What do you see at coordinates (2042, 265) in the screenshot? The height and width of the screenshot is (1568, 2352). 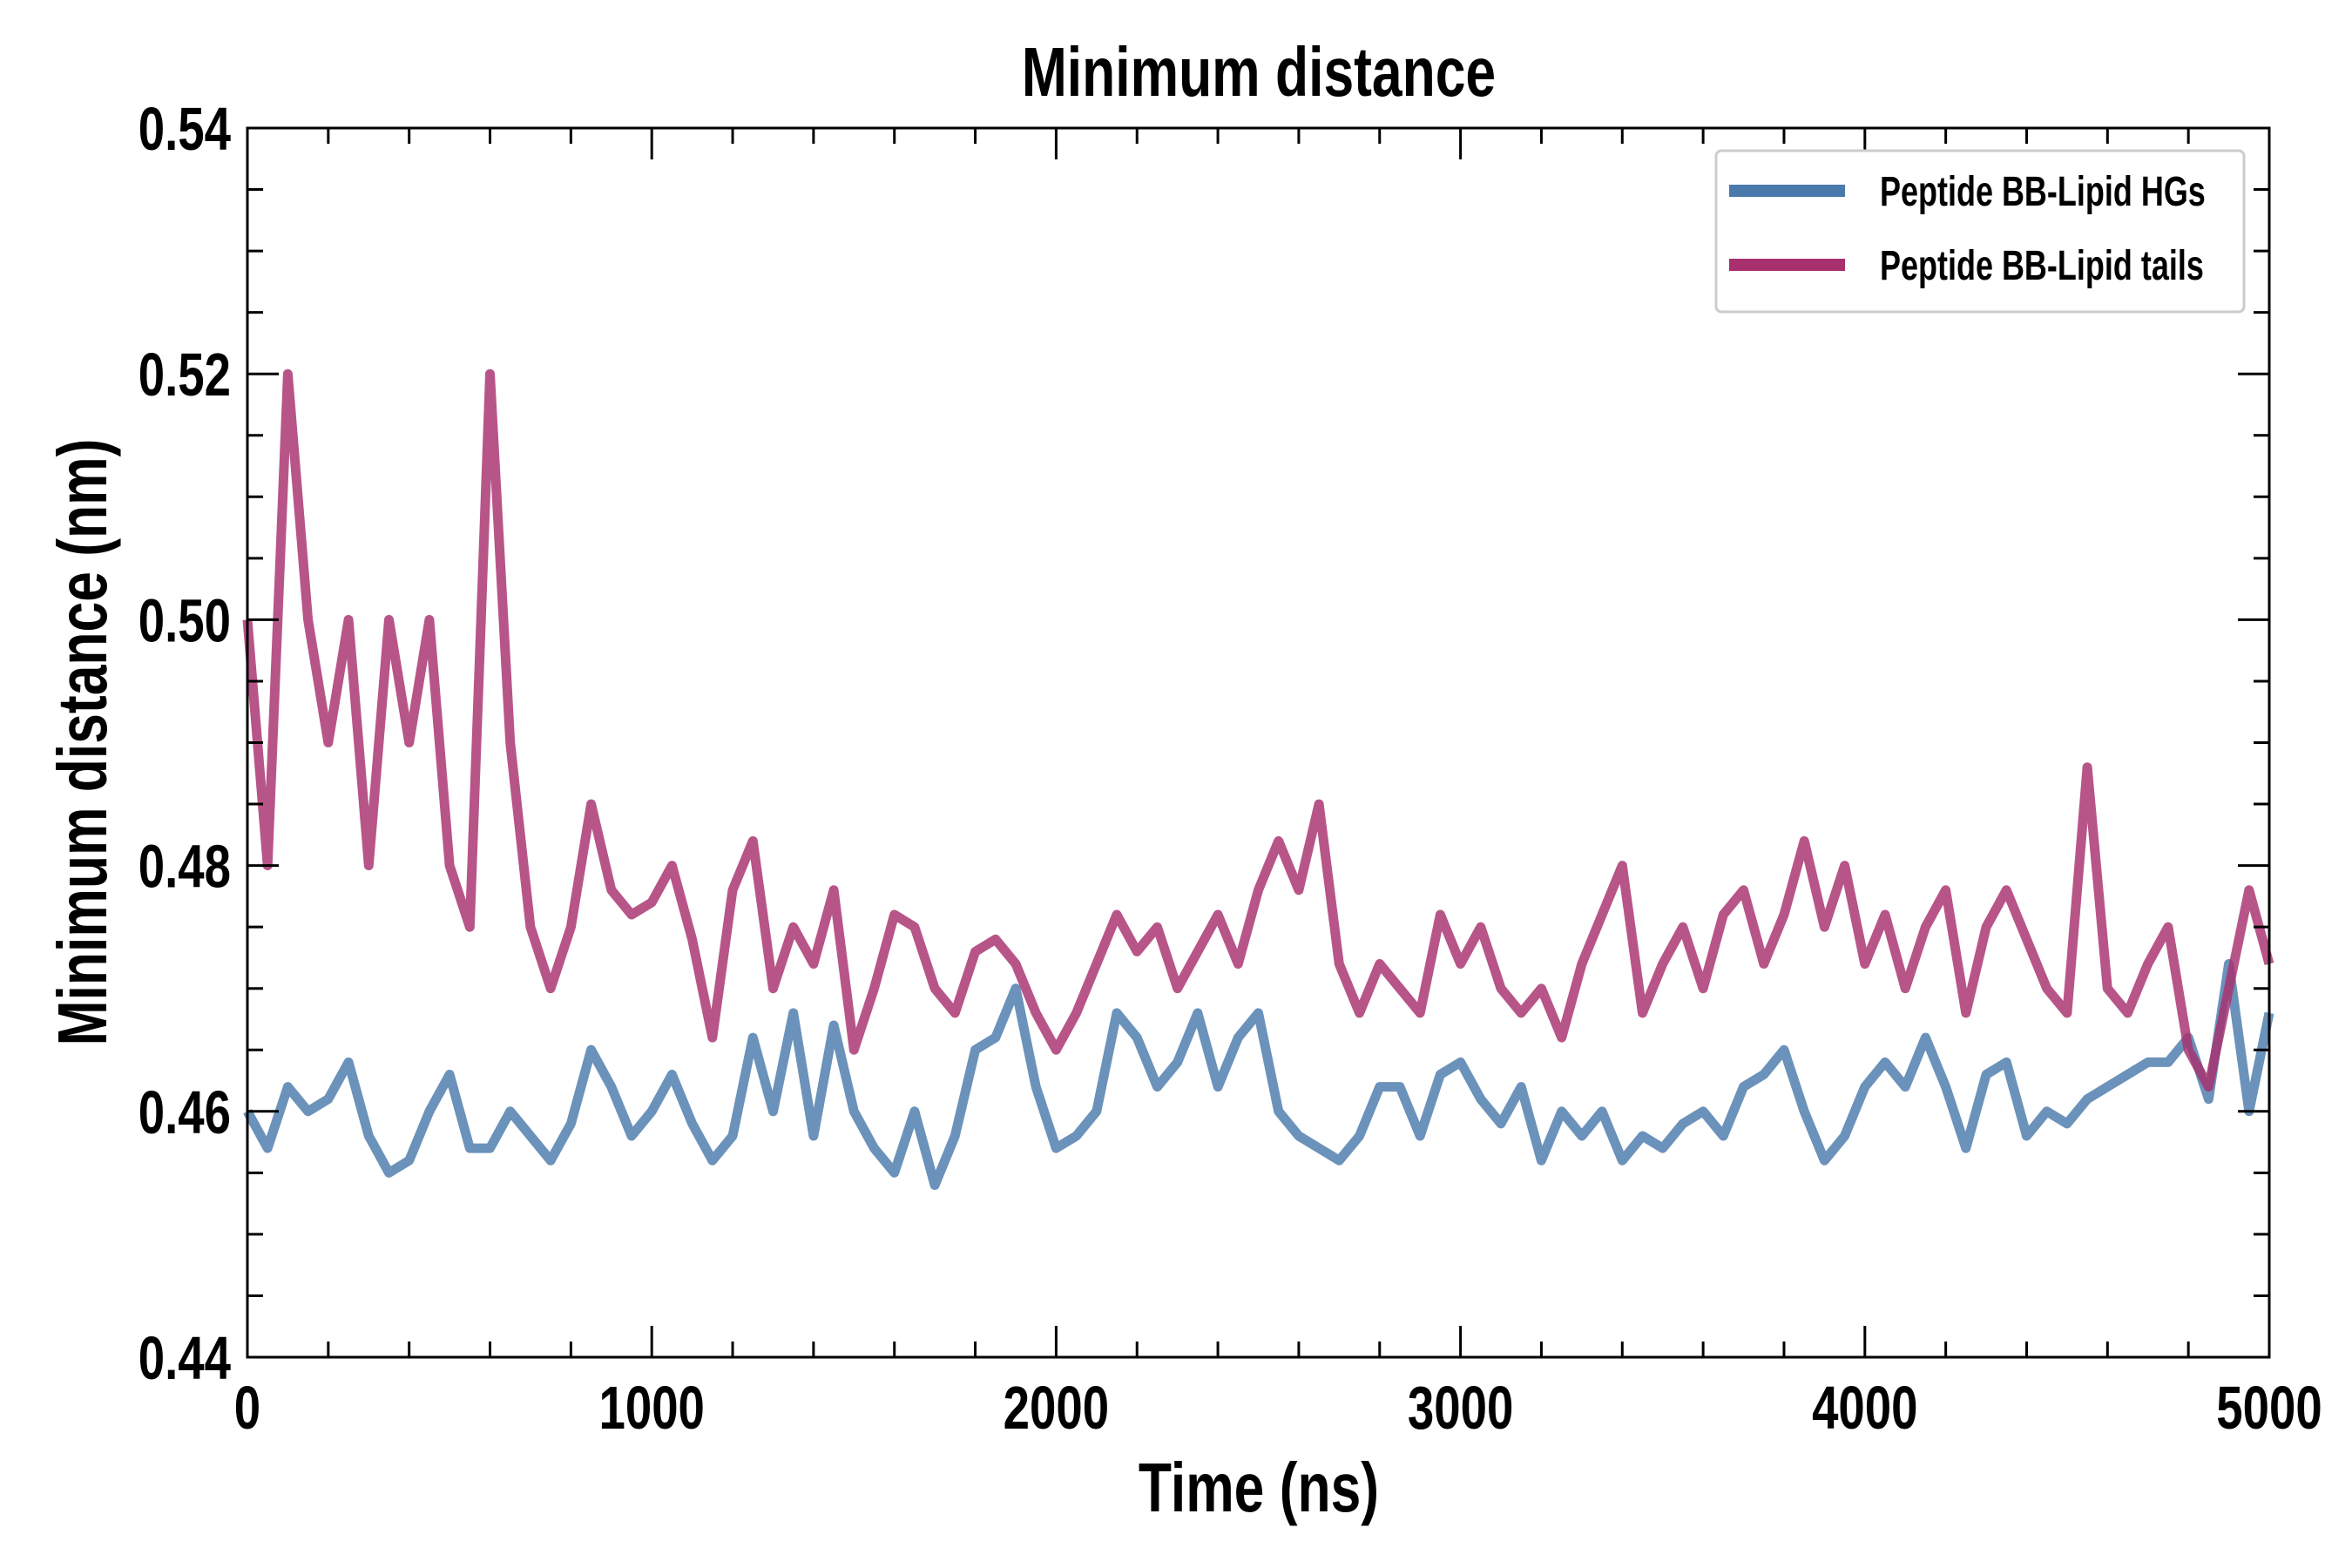 I see `legend-label-tails: Peptide BB-Lipid tails` at bounding box center [2042, 265].